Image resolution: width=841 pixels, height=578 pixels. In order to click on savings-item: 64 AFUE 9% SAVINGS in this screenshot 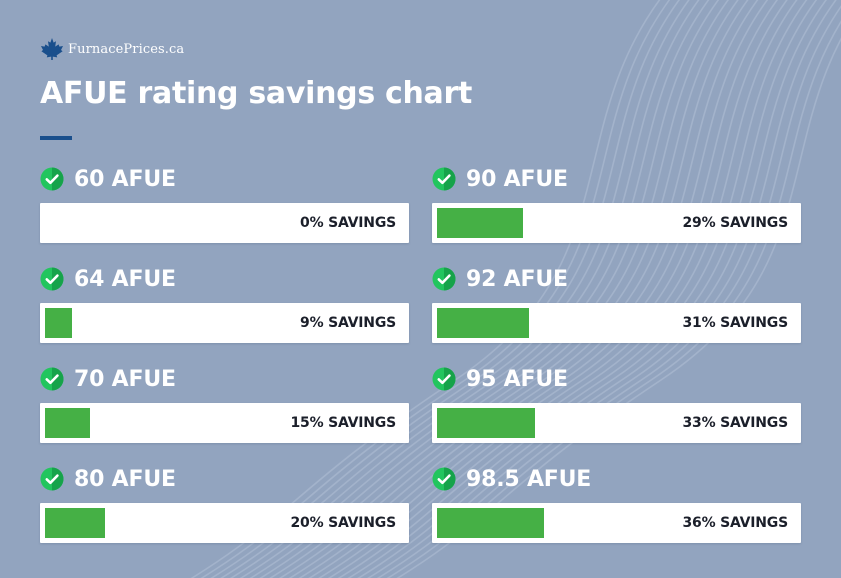, I will do `click(224, 304)`.